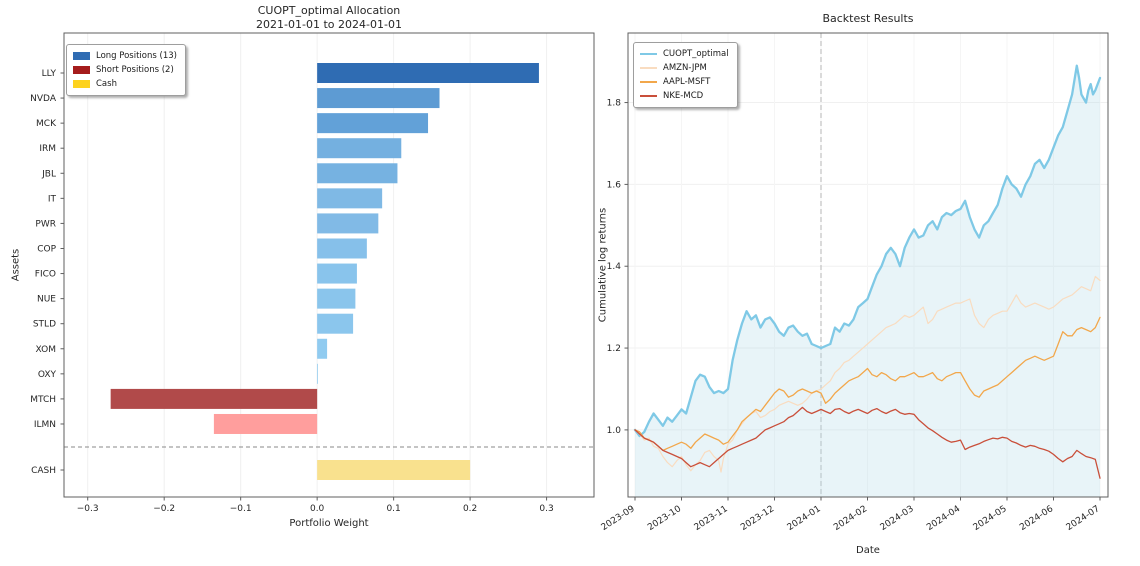 Image resolution: width=1140 pixels, height=566 pixels. I want to click on x-axis-label-date: Date, so click(868, 550).